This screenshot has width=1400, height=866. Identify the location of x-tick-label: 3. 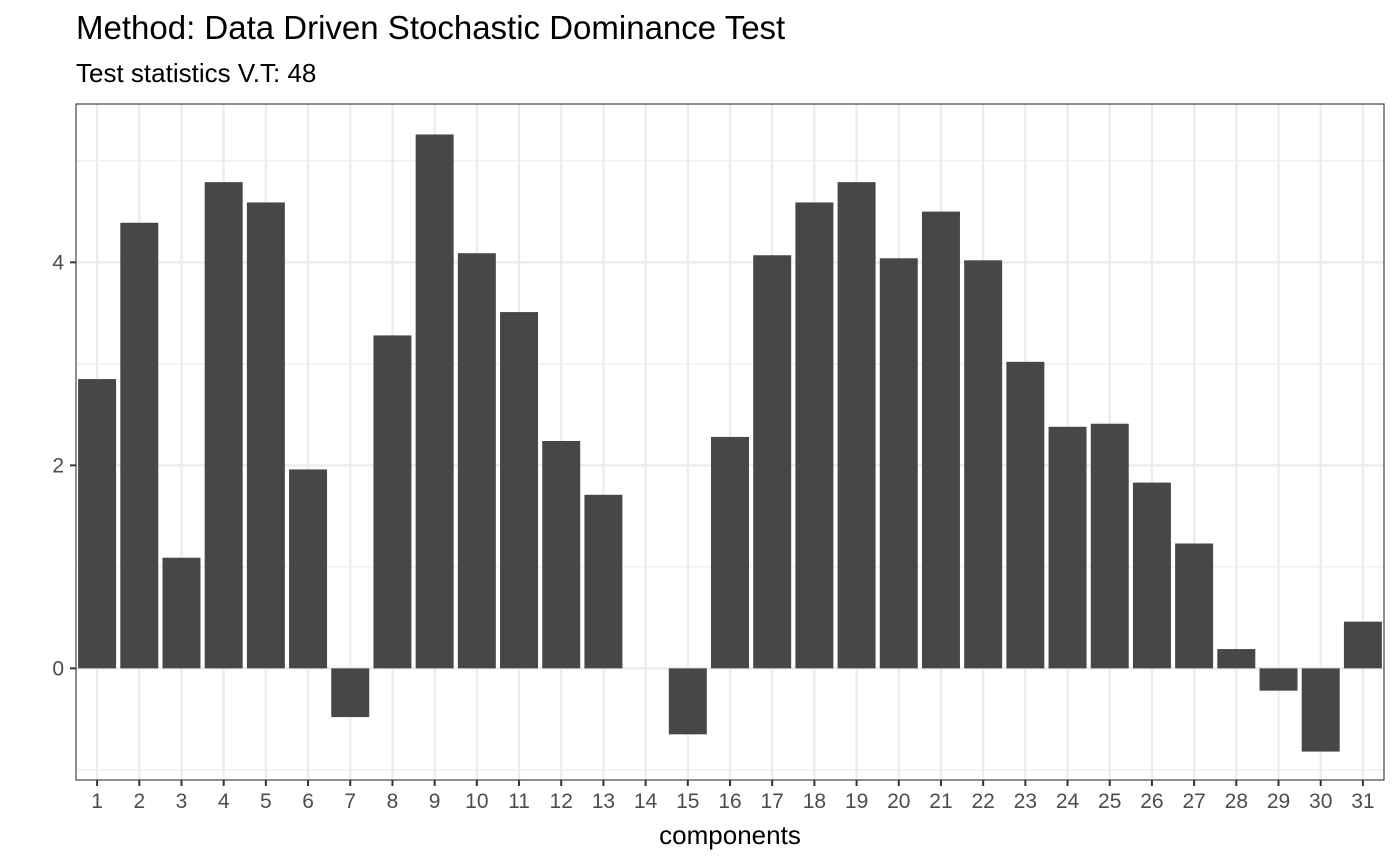
(182, 801).